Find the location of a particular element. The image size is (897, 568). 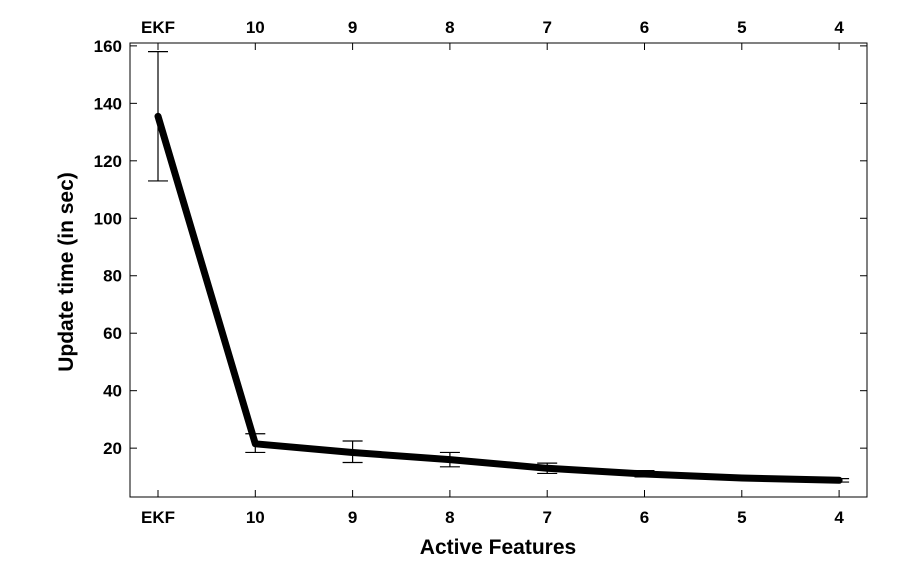

x-top-tick-label: 4 is located at coordinates (839, 27).